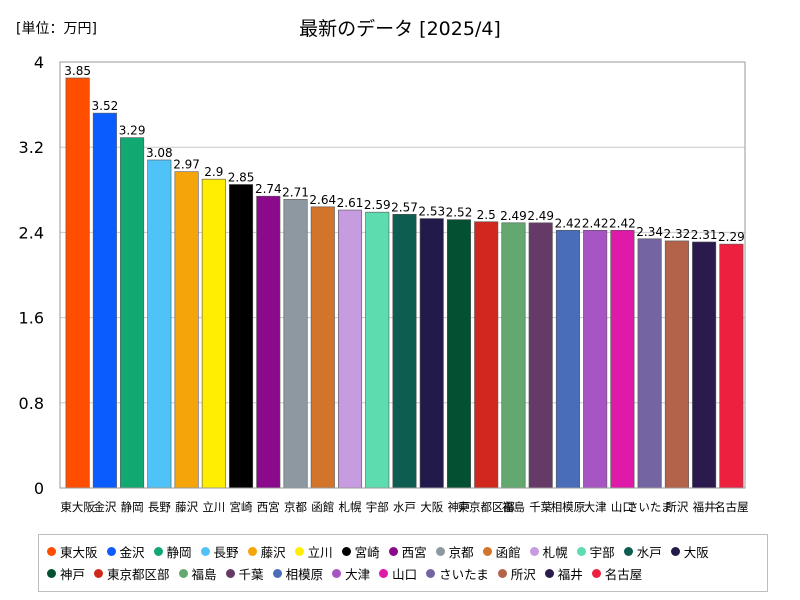  I want to click on x-tick-label: 札幌, so click(350, 507).